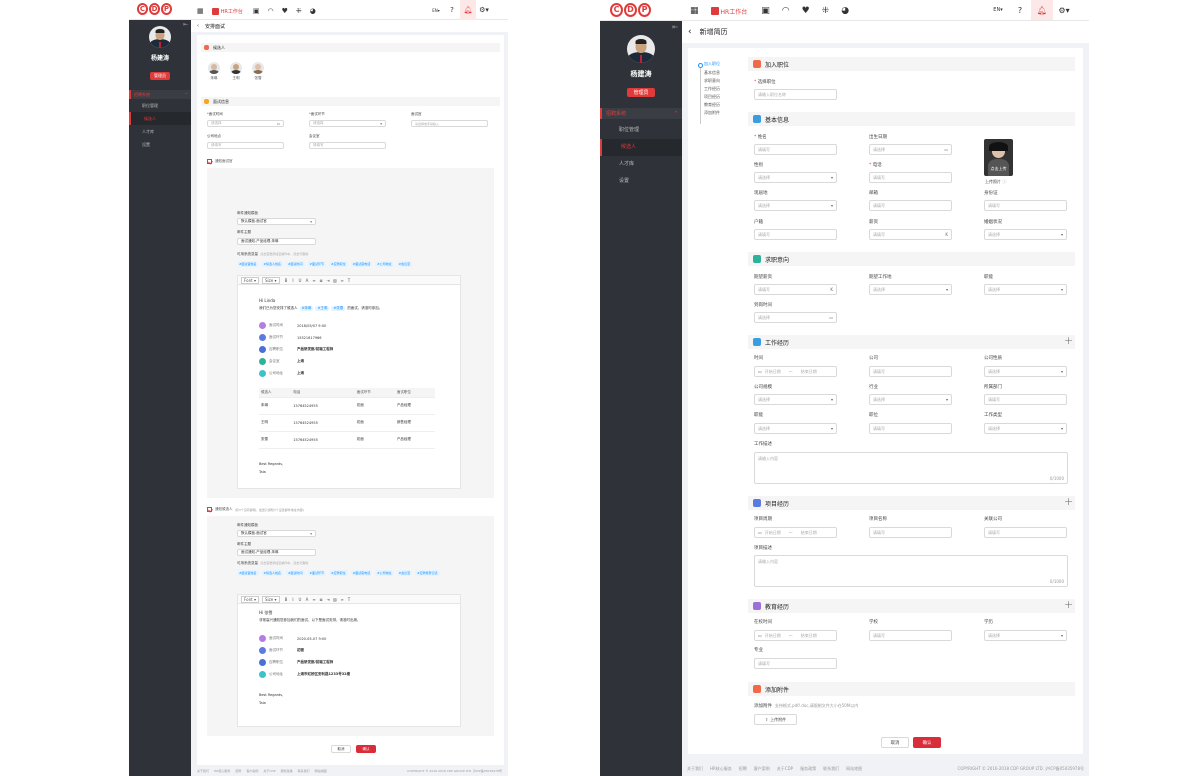  What do you see at coordinates (1025, 635) in the screenshot?
I see `degree-select: 请选择 ▾` at bounding box center [1025, 635].